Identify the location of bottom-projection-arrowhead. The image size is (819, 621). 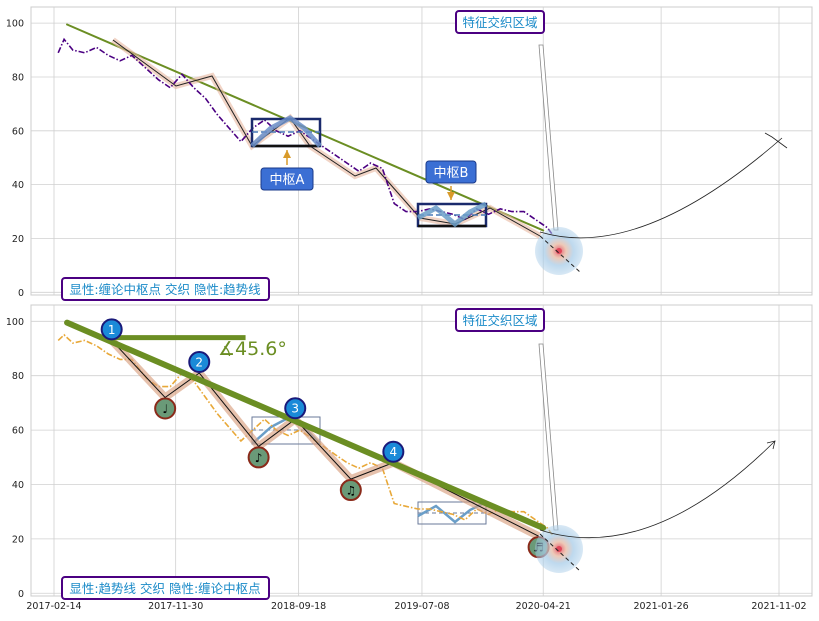
(771, 445).